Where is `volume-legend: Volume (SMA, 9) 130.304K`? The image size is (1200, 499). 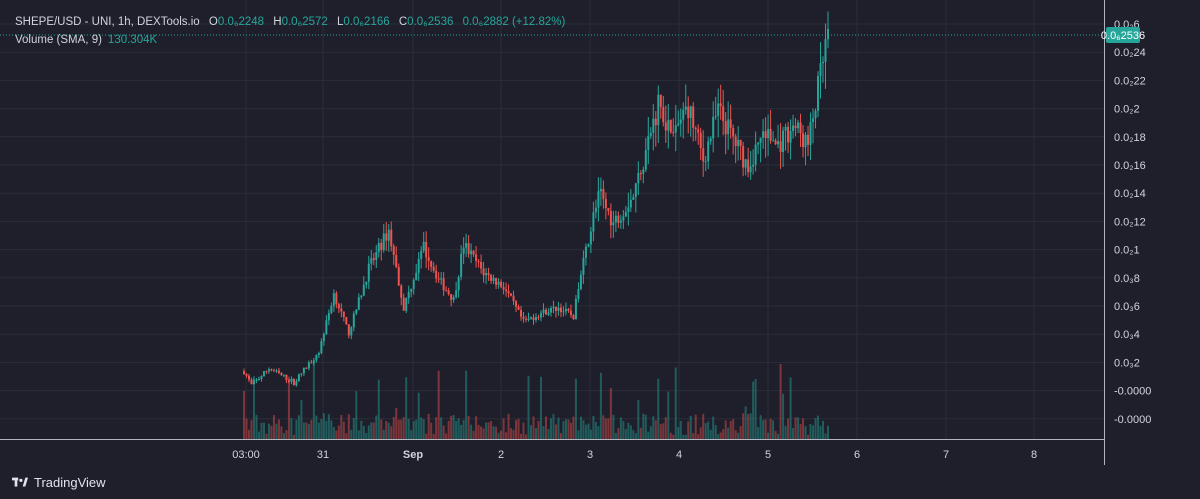
volume-legend: Volume (SMA, 9) 130.304K is located at coordinates (86, 40).